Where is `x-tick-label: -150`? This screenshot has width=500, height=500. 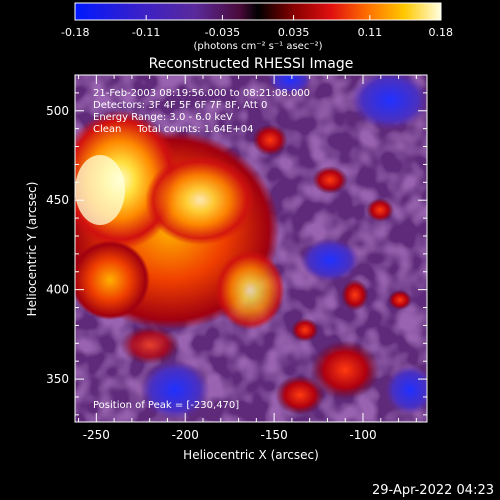 x-tick-label: -150 is located at coordinates (273, 435).